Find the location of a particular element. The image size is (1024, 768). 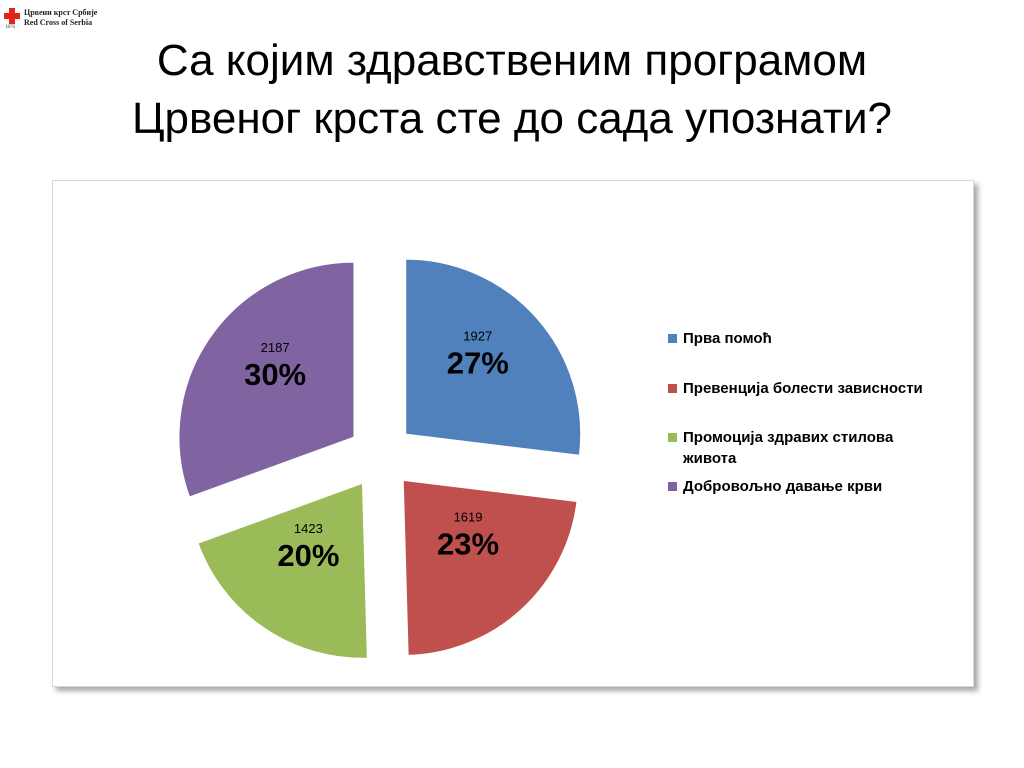

logo-text-english: Red Cross of Serbia is located at coordinates (58, 22).